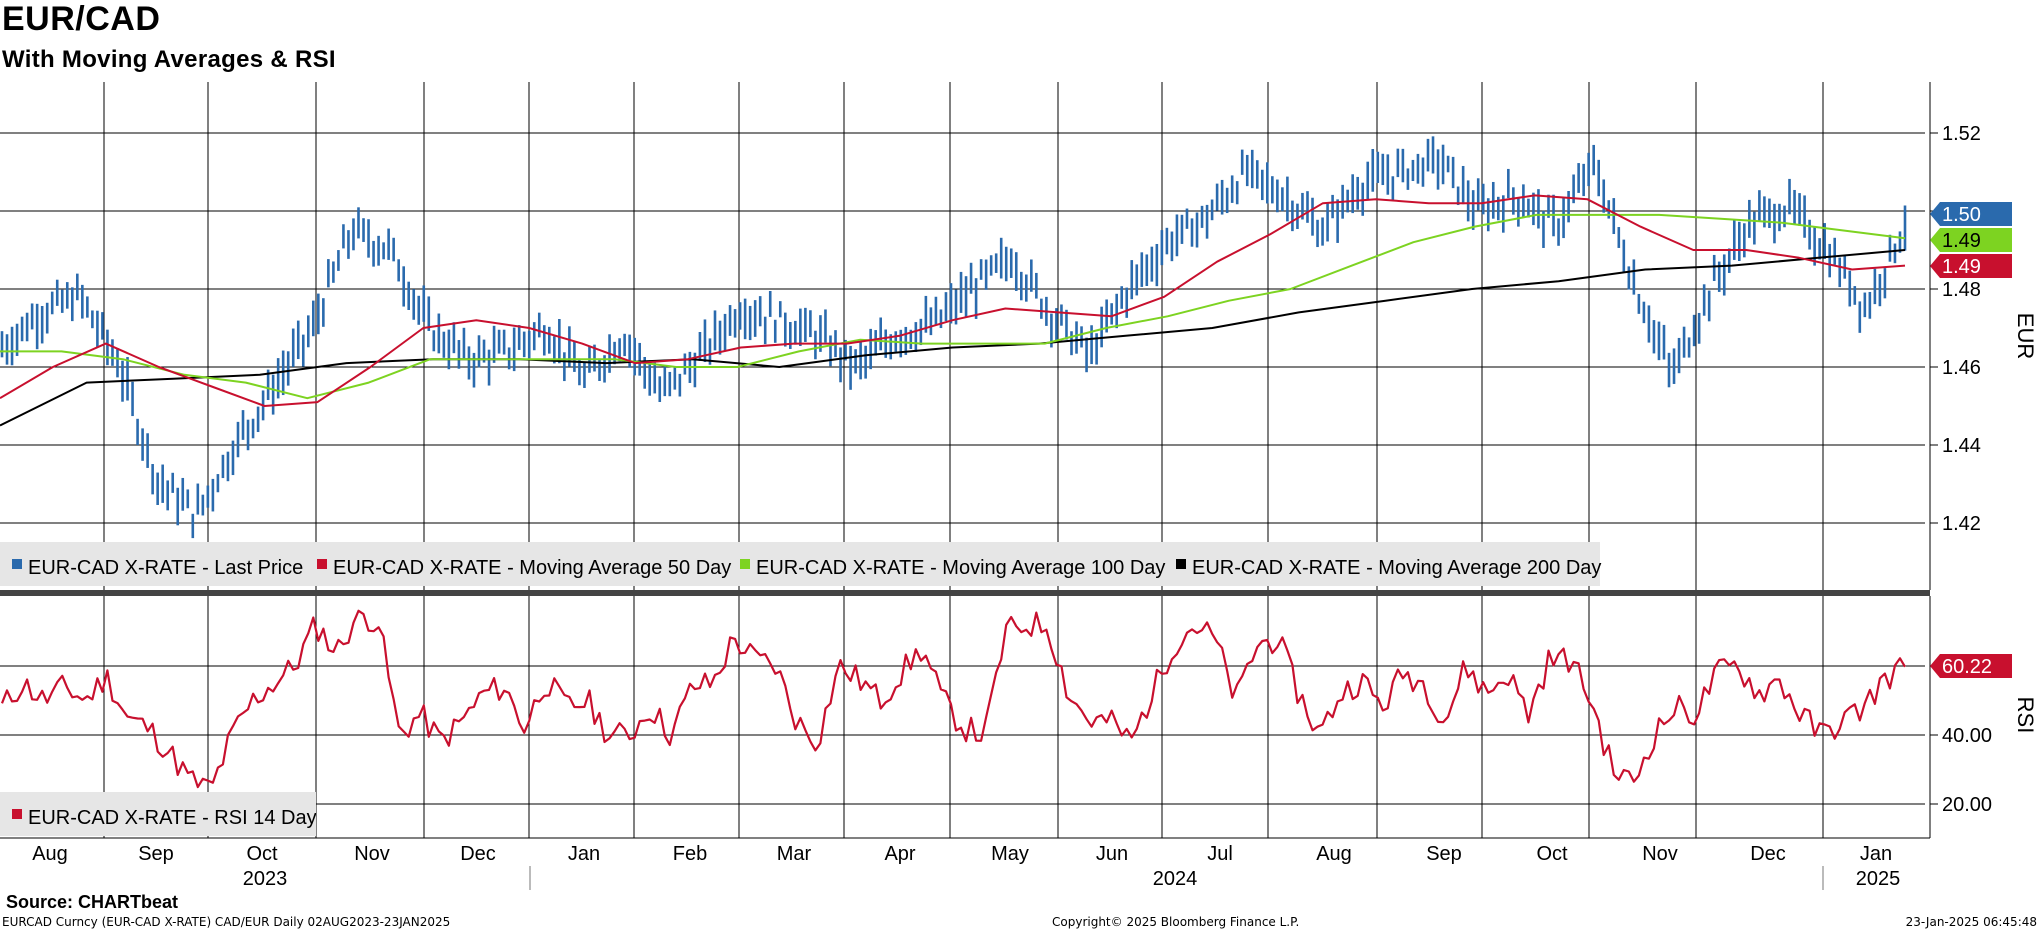 This screenshot has width=2041, height=932. Describe the element at coordinates (1961, 368) in the screenshot. I see `price-tick-label: 1.46` at that location.